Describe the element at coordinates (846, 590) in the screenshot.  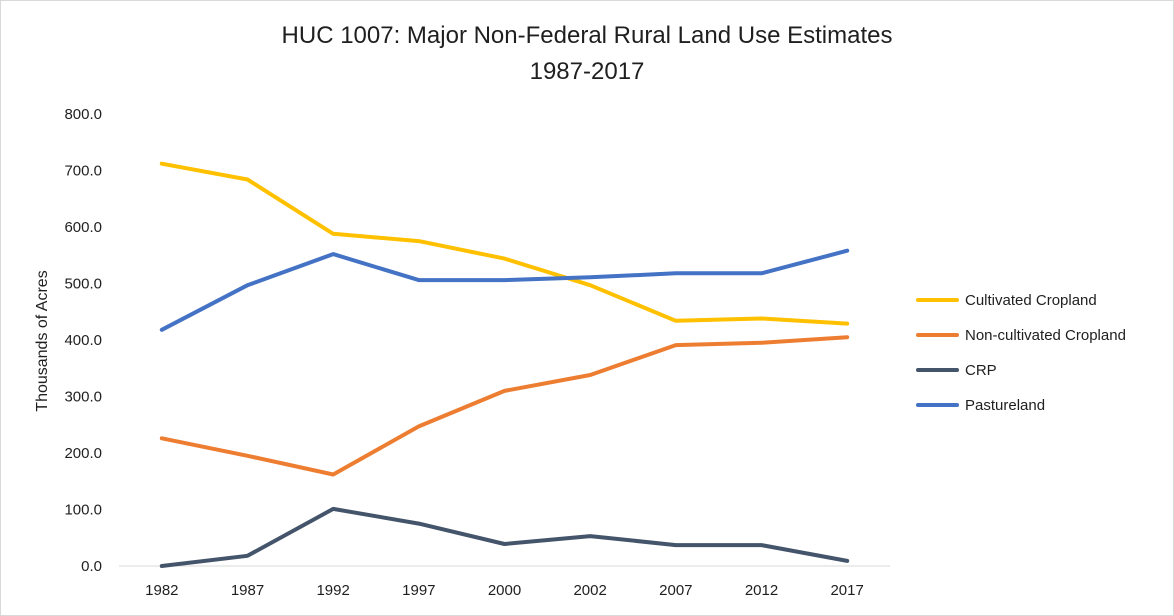
I see `x-tick-label: 2017` at that location.